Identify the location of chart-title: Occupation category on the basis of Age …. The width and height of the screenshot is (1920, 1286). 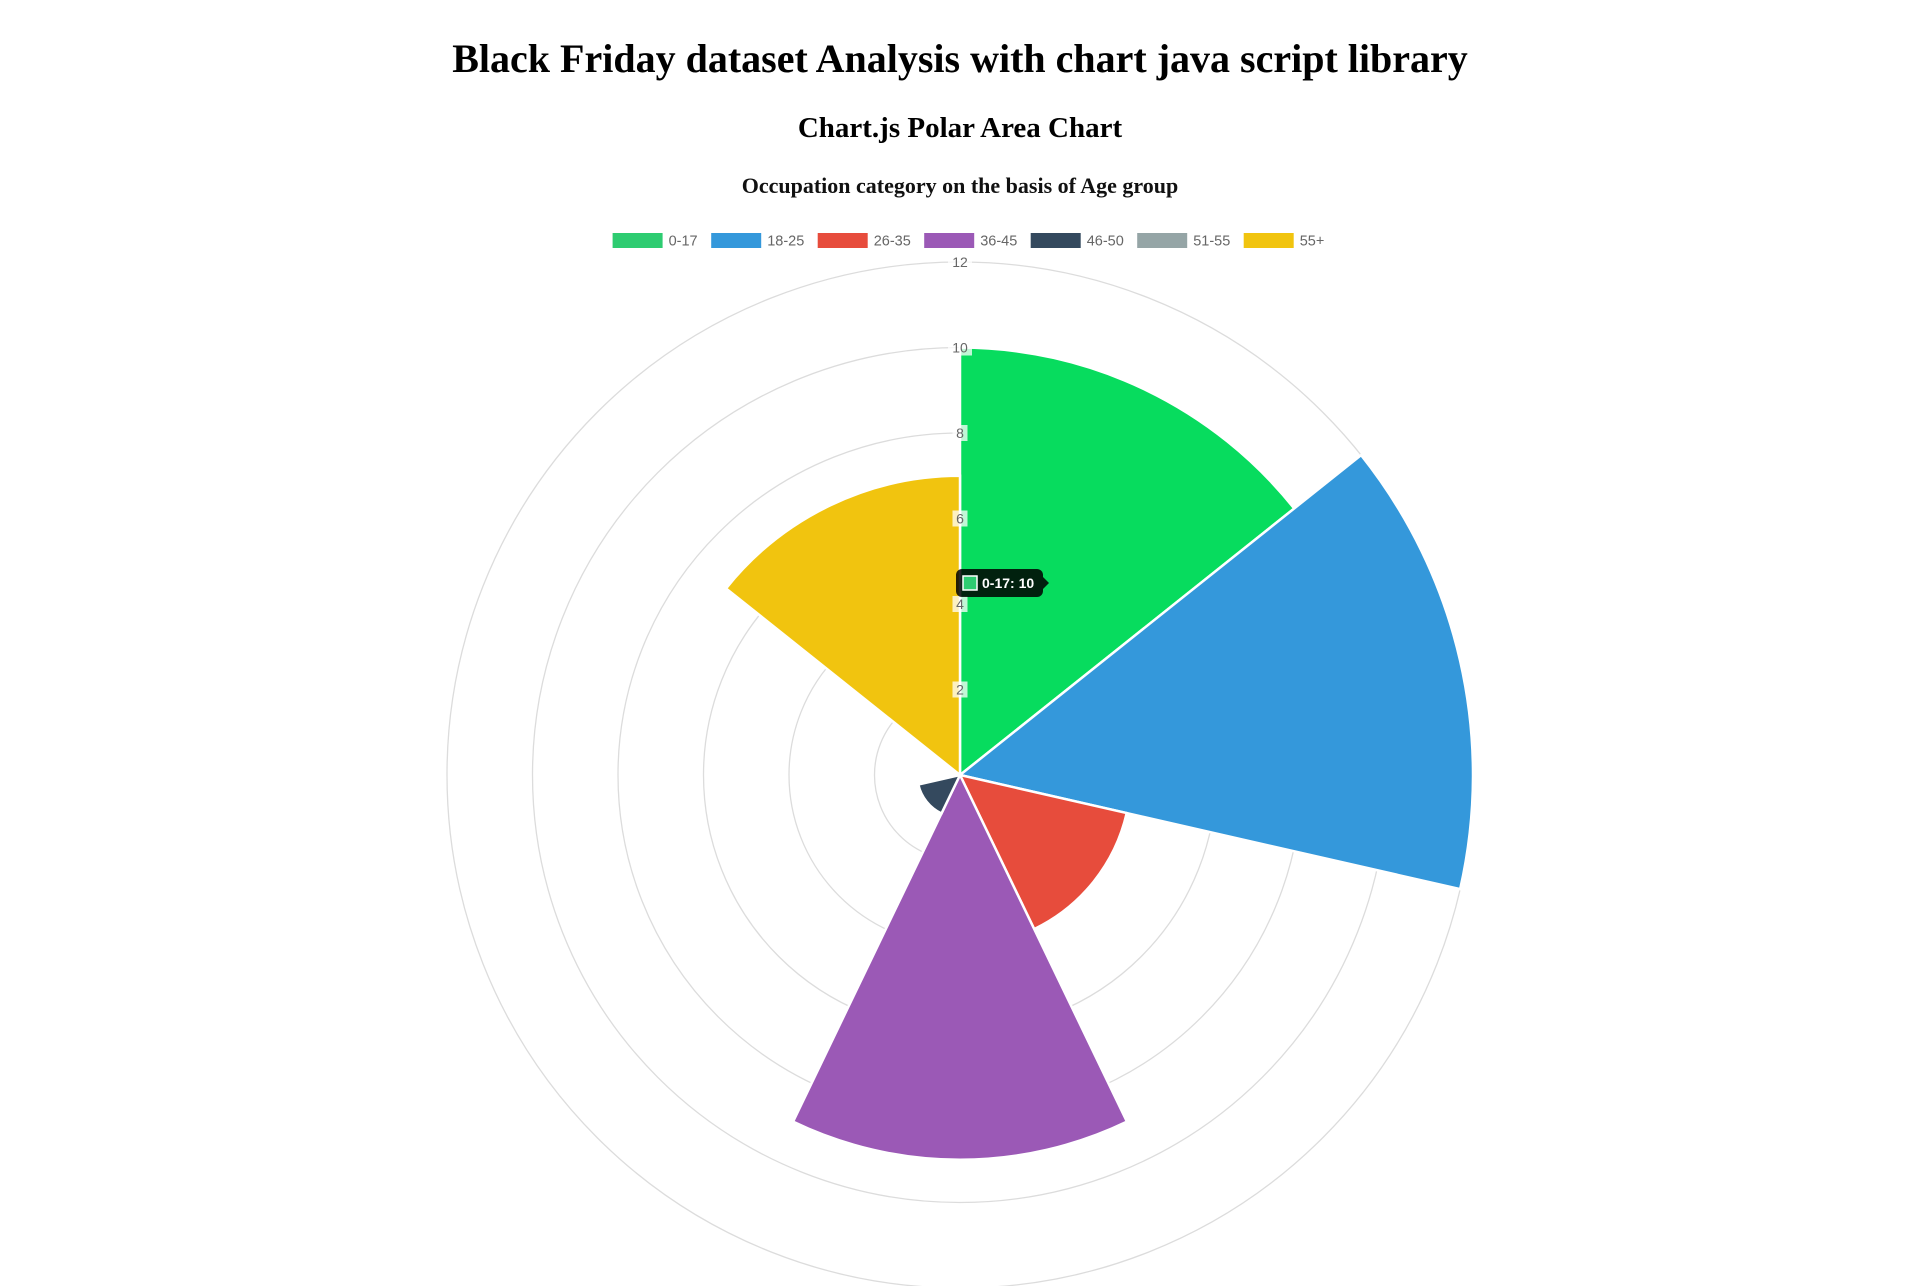
(960, 185).